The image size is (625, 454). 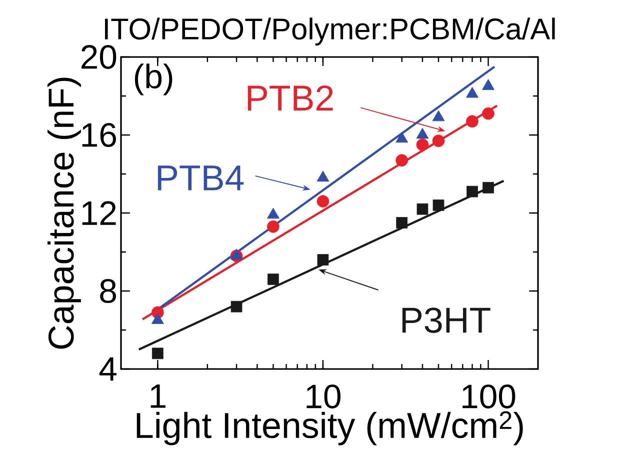 I want to click on y-tick-label: 8, so click(x=108, y=291).